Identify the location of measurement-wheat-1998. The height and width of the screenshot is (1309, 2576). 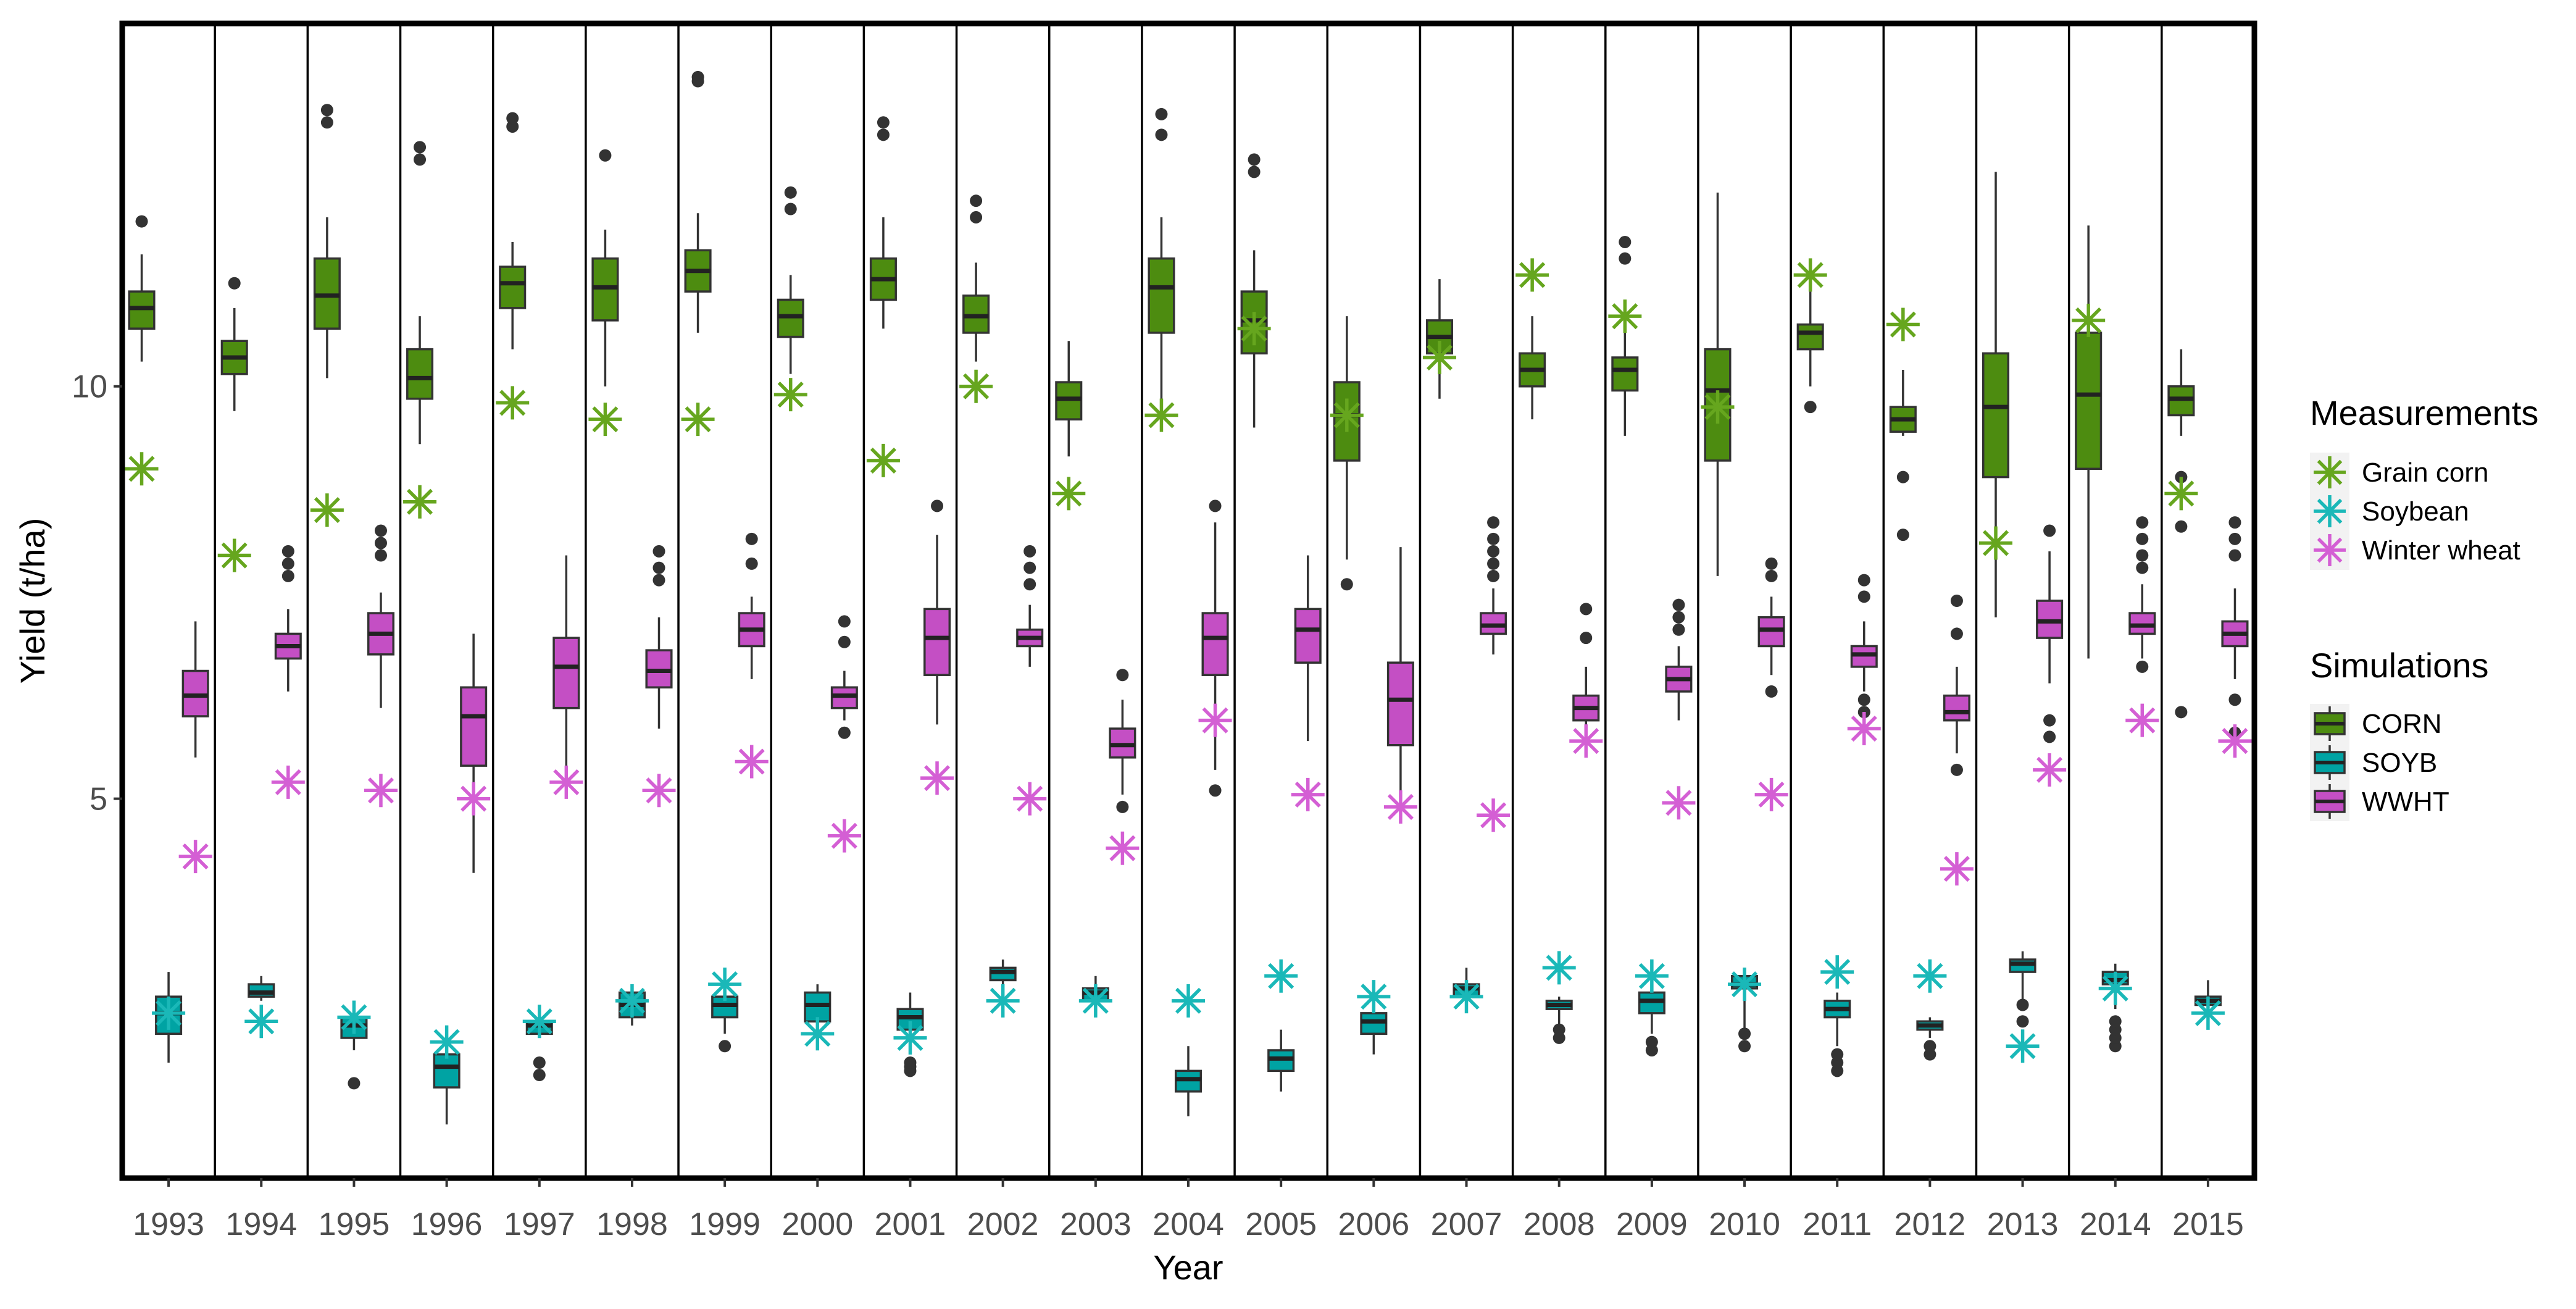
(659, 791).